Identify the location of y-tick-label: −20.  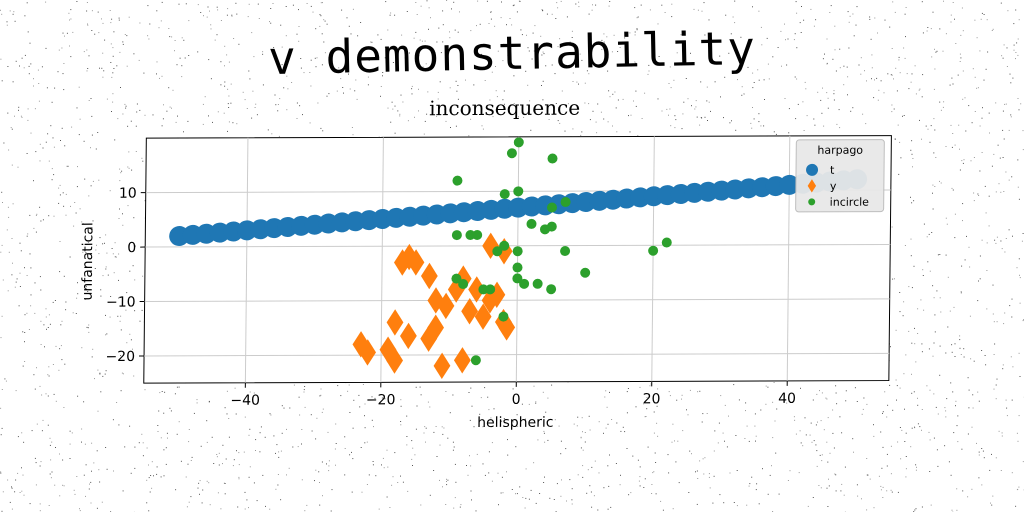
(120, 357).